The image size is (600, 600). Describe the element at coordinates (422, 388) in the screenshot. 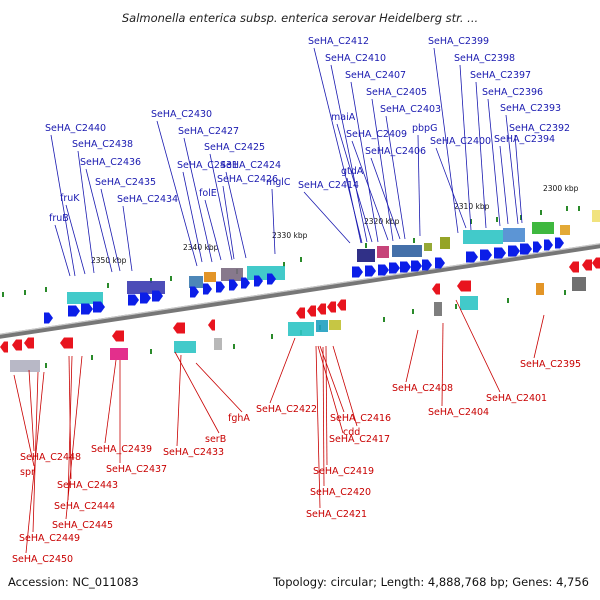

I see `reverse-gene-label: SeHA_C2408` at that location.